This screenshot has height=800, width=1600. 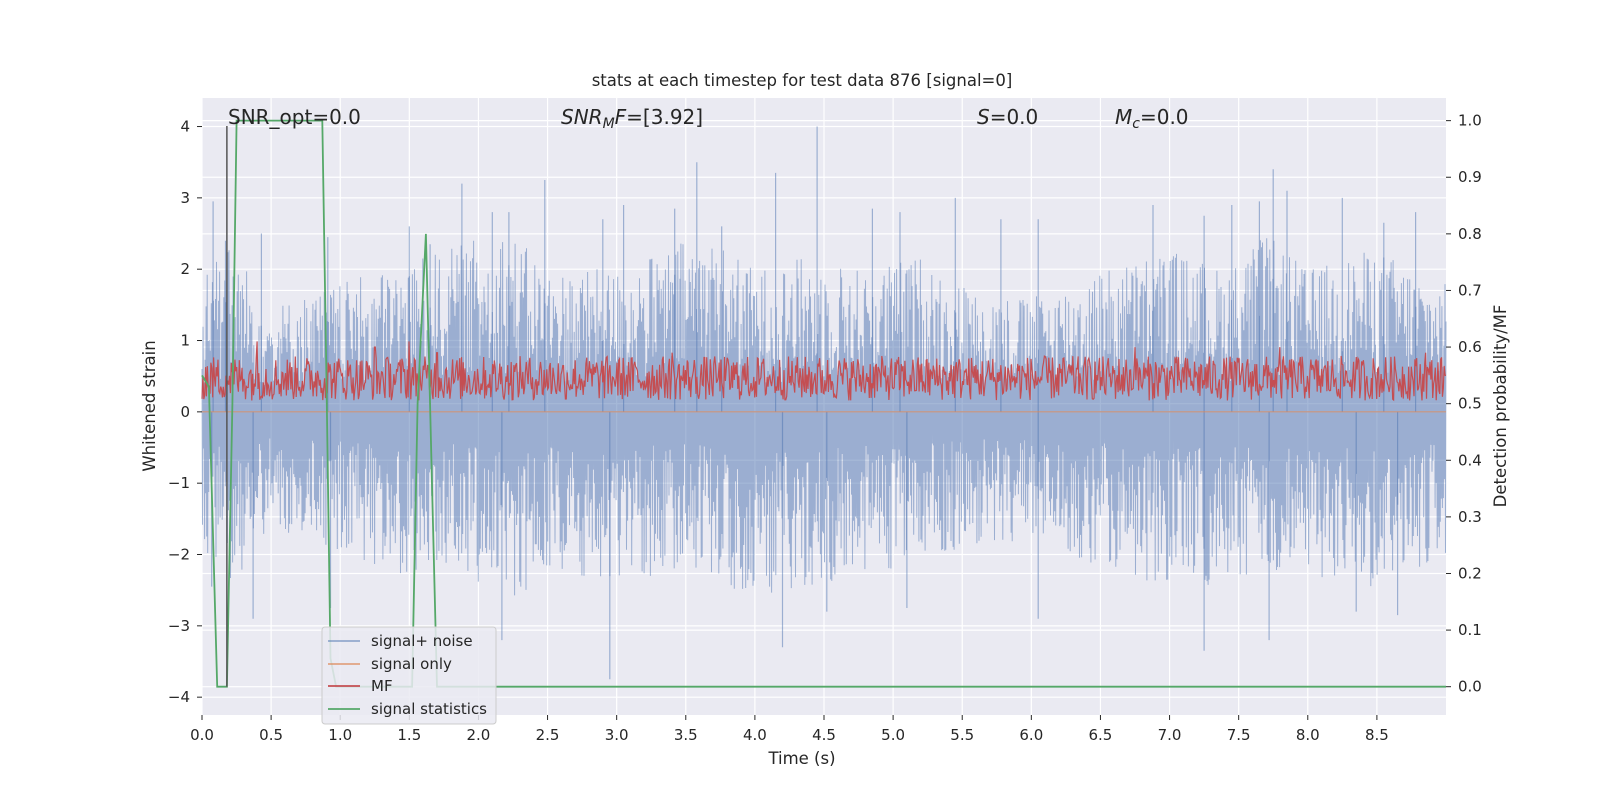 I want to click on x-tick-label: 7.5, so click(x=1239, y=735).